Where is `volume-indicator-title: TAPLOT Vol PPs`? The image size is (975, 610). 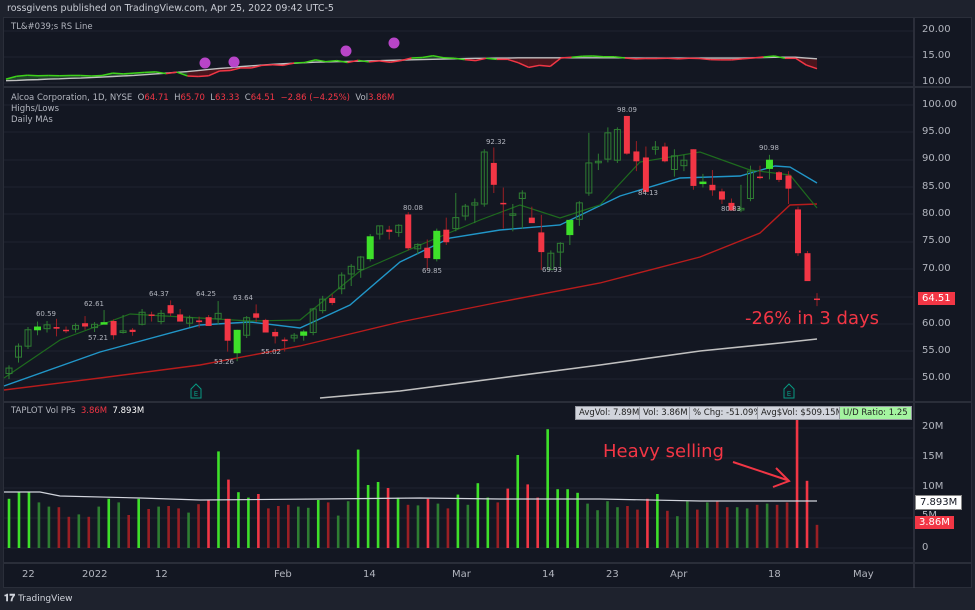
volume-indicator-title: TAPLOT Vol PPs is located at coordinates (43, 411).